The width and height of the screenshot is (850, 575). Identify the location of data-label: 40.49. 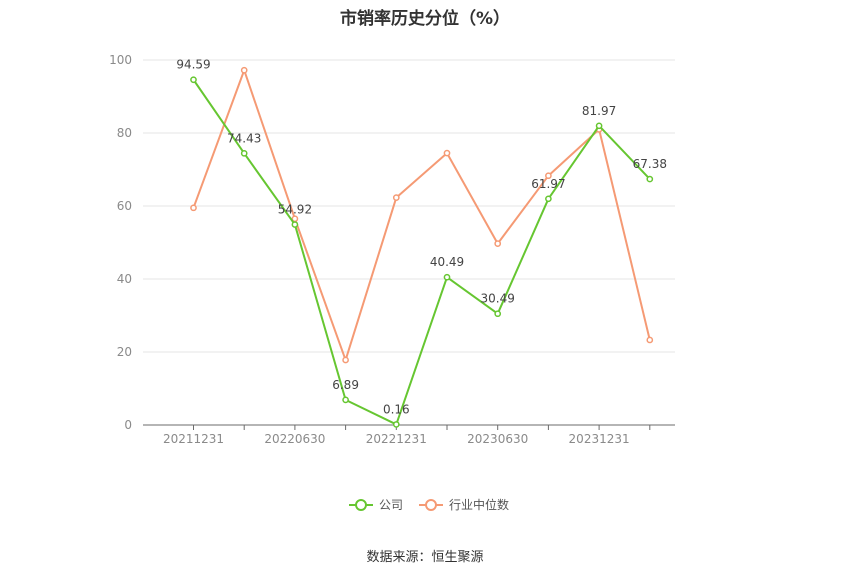
(447, 262).